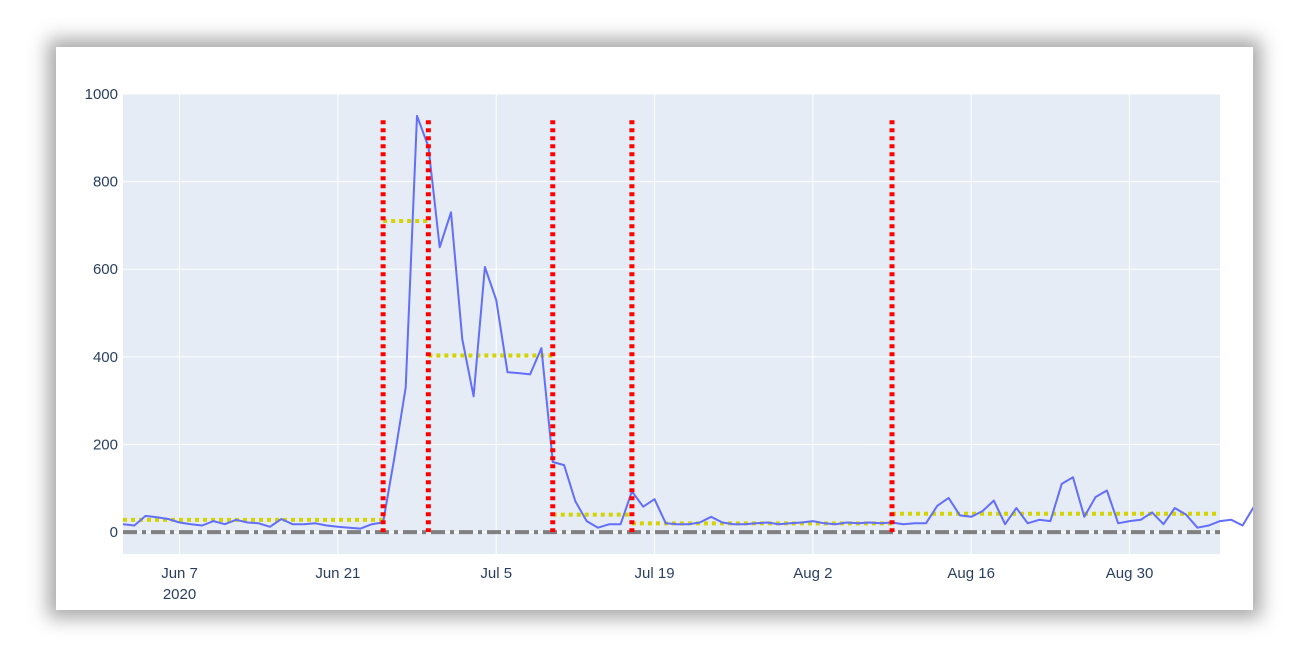 The height and width of the screenshot is (662, 1308). Describe the element at coordinates (101, 313) in the screenshot. I see `y-axis: 0 200 400 600 800 1000` at that location.